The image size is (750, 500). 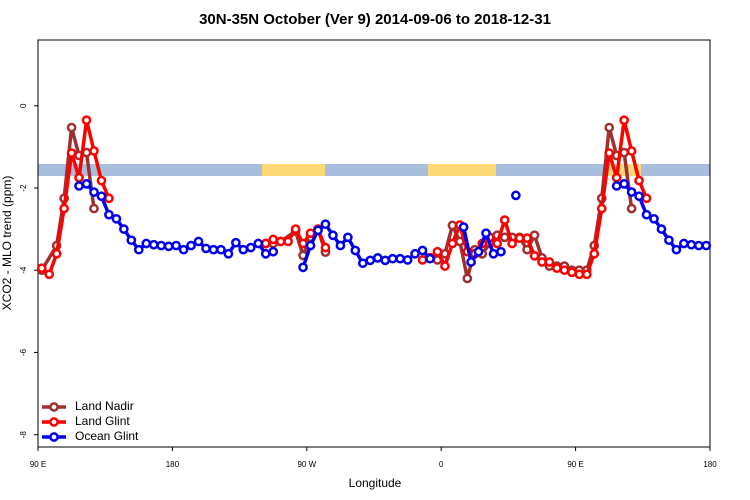 I want to click on legend-label: Ocean Glint, so click(x=107, y=436).